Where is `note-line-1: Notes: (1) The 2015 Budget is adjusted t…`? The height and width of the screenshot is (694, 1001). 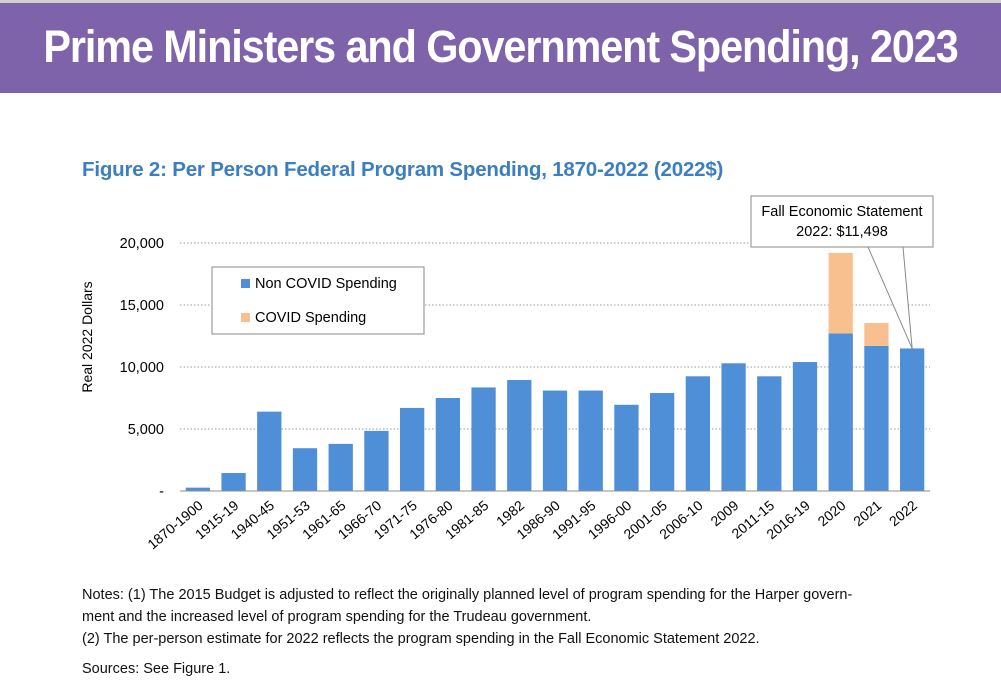 note-line-1: Notes: (1) The 2015 Budget is adjusted t… is located at coordinates (467, 595).